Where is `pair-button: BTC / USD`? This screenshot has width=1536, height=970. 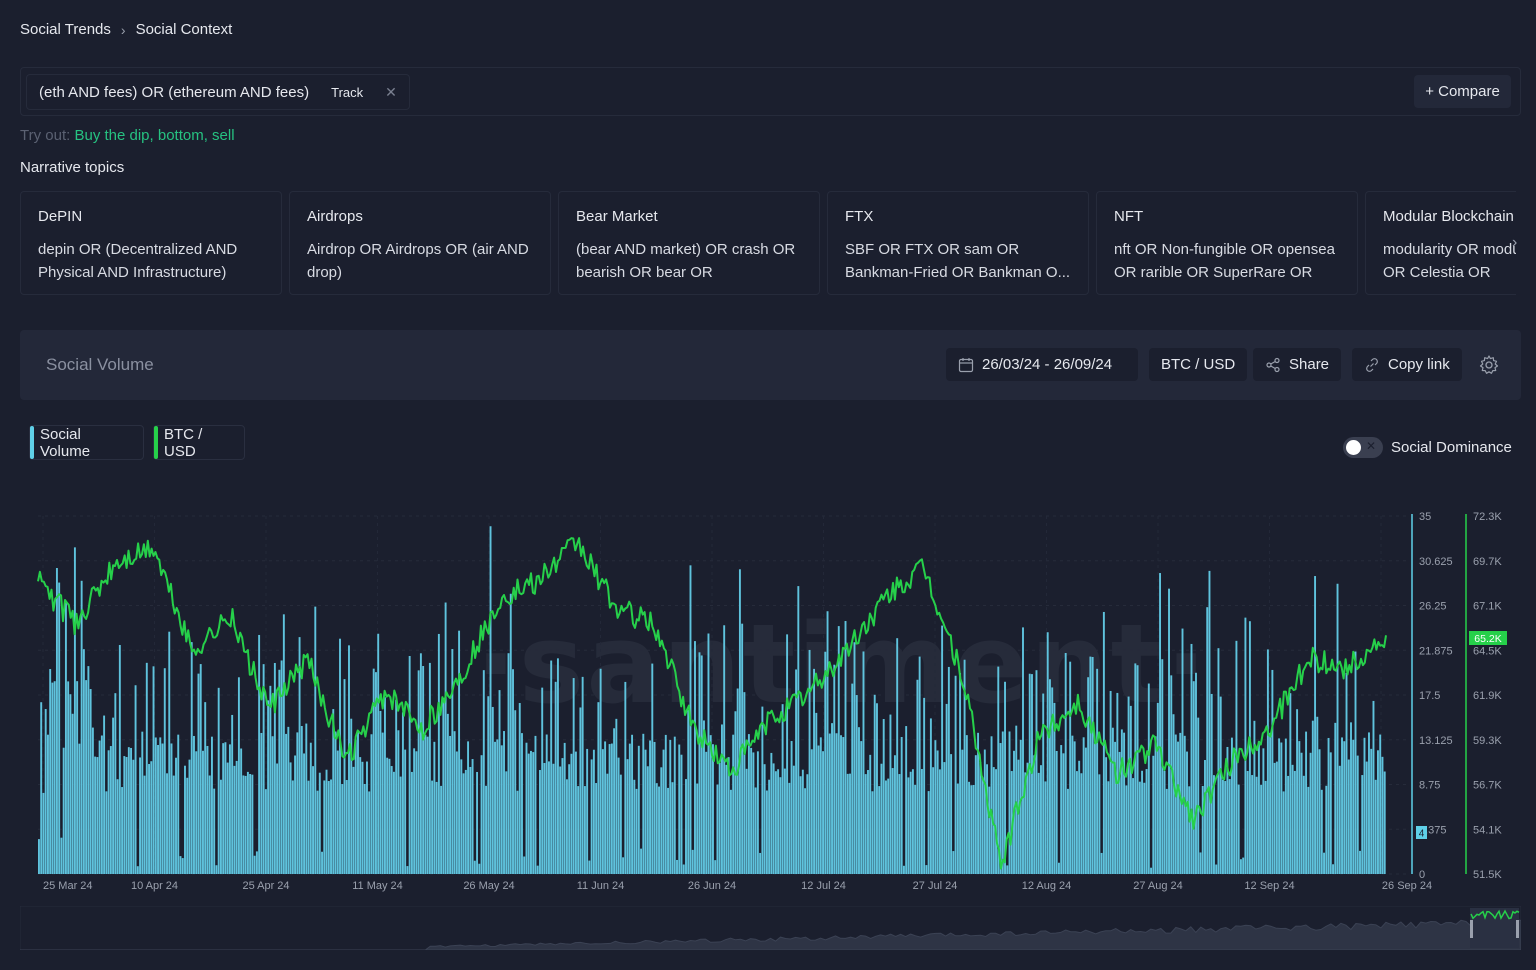
pair-button: BTC / USD is located at coordinates (1198, 364).